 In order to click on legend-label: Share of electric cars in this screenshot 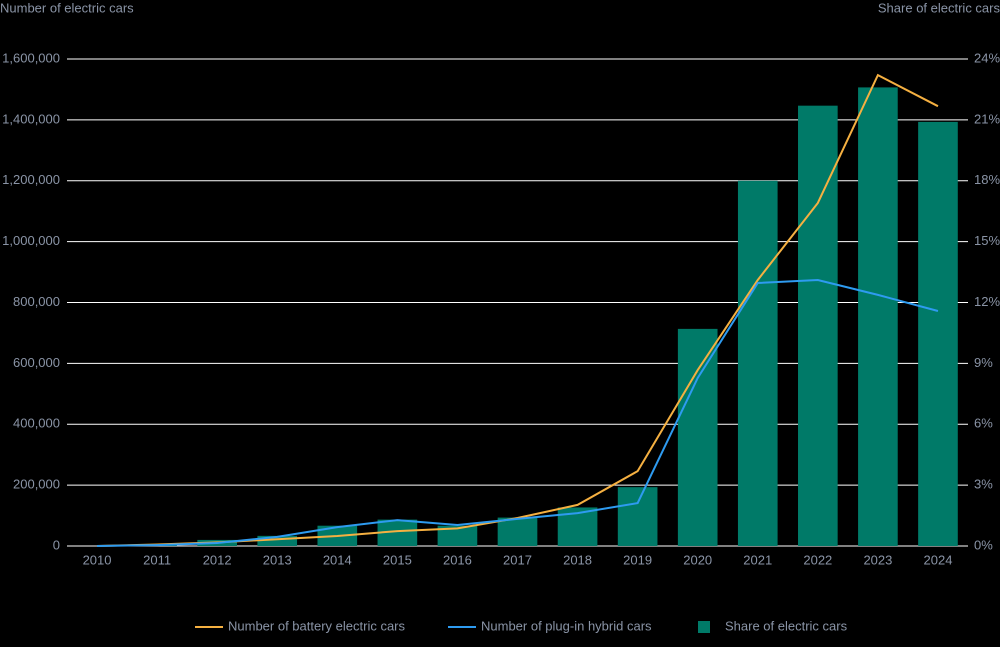, I will do `click(786, 625)`.